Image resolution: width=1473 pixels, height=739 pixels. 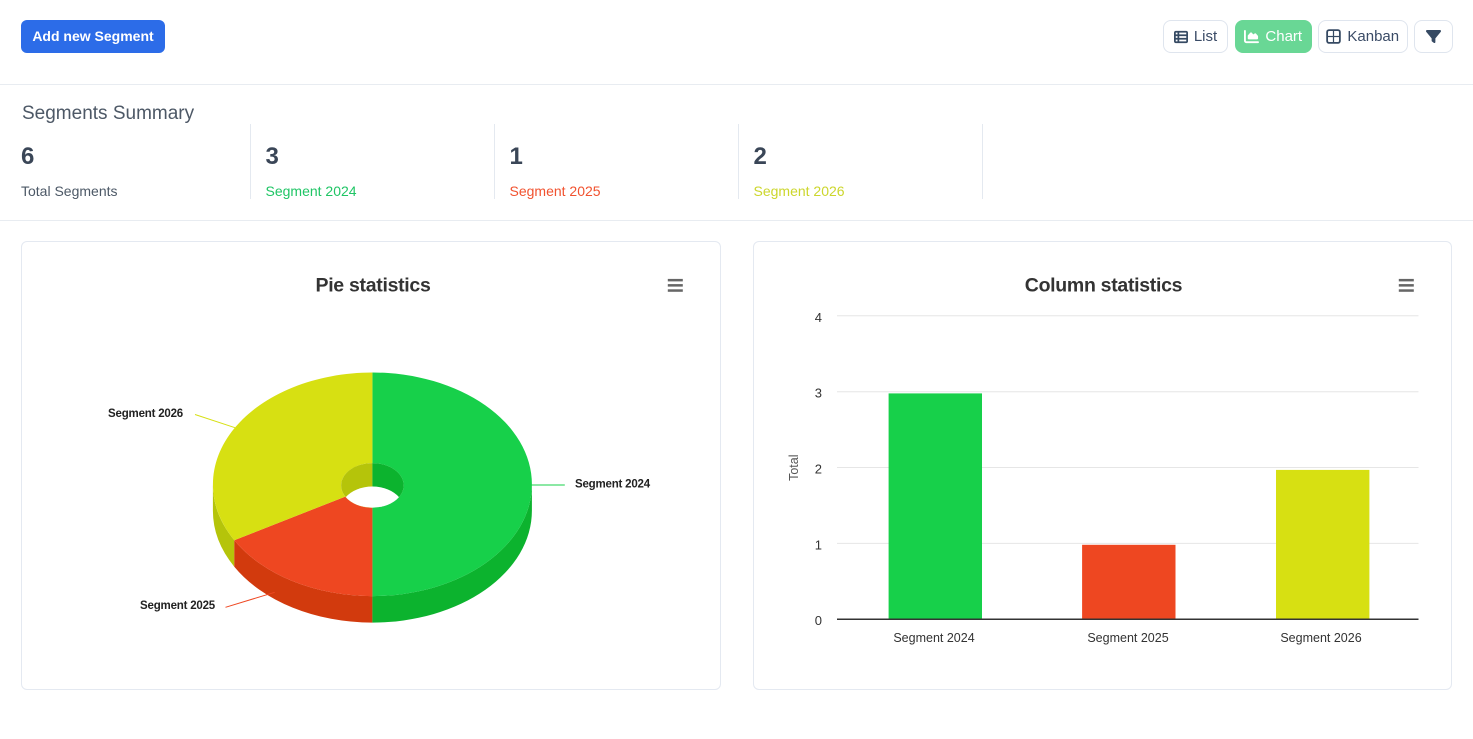 What do you see at coordinates (372, 286) in the screenshot?
I see `svg-text: Pie statistics` at bounding box center [372, 286].